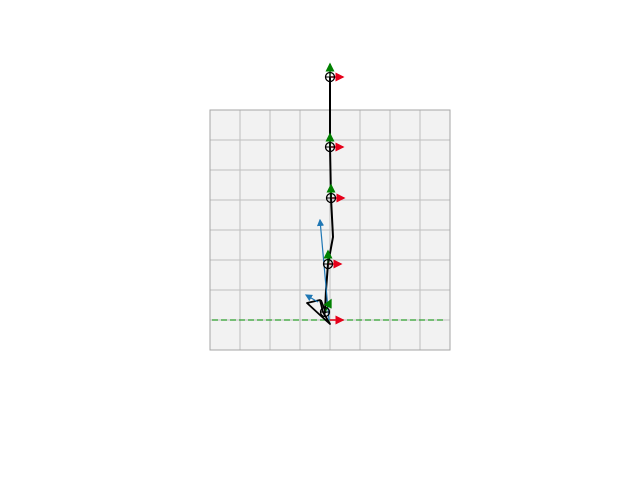  I want to click on joint-5-y-axis, so click(327, 305).